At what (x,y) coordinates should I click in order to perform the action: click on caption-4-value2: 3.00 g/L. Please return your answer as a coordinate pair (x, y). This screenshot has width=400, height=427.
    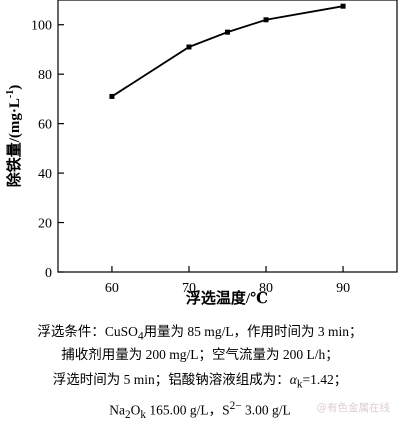
    Looking at the image, I should click on (266, 410).